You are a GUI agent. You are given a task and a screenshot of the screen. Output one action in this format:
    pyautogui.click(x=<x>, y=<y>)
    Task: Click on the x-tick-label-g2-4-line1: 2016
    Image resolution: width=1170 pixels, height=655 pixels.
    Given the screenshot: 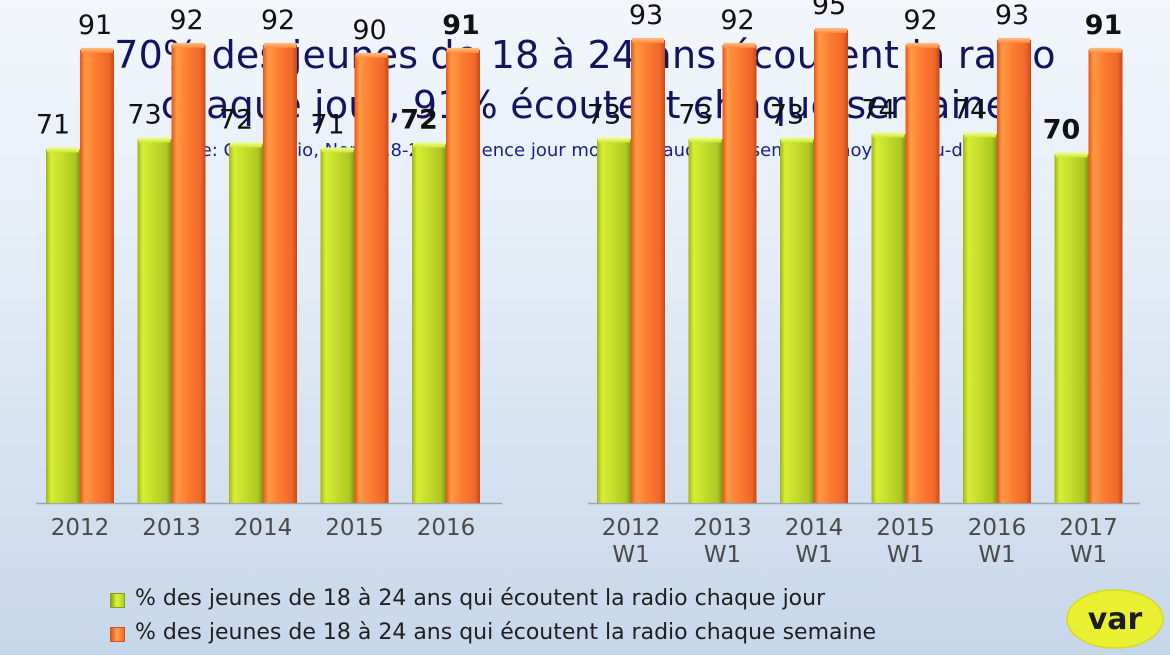 What is the action you would take?
    pyautogui.click(x=997, y=528)
    